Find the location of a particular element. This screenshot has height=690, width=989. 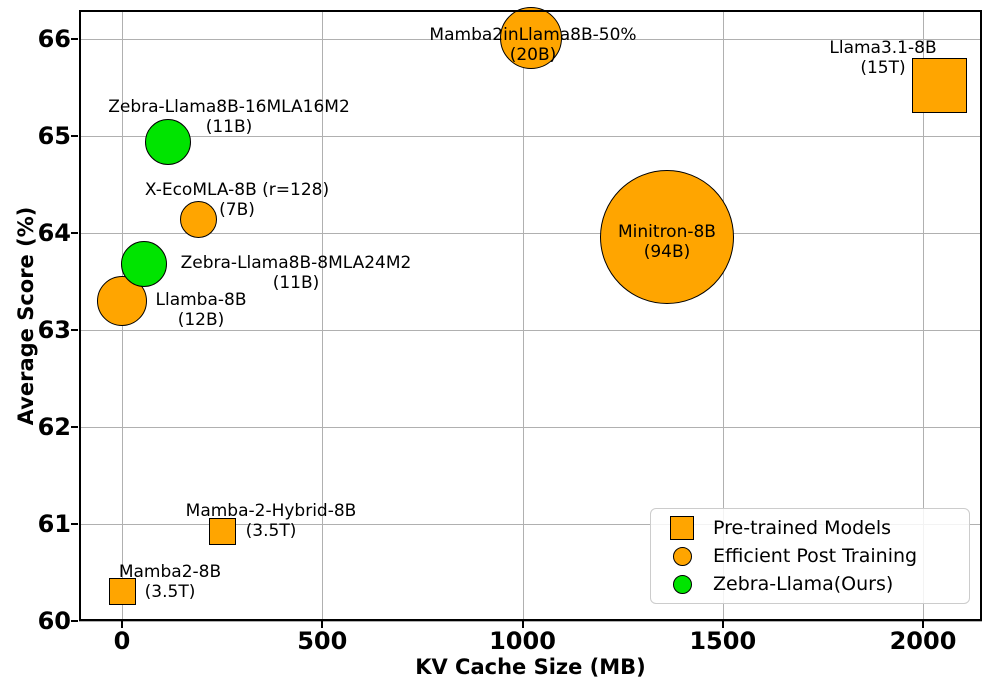

annotation-size-label: (15T) is located at coordinates (883, 68).